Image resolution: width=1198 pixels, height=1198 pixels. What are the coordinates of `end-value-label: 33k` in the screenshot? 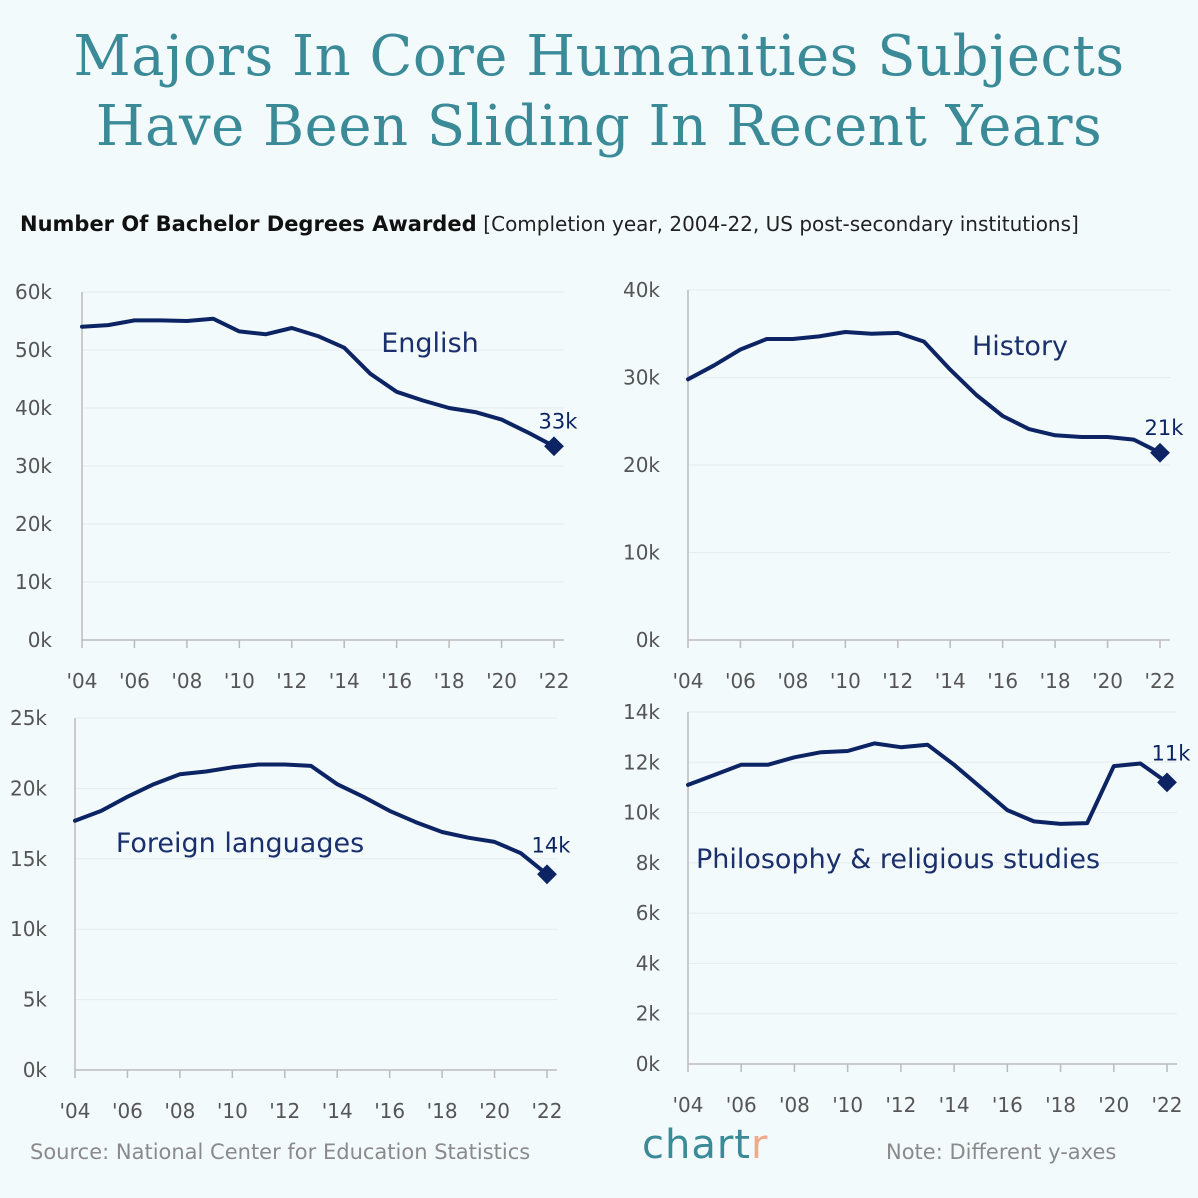 It's located at (559, 421).